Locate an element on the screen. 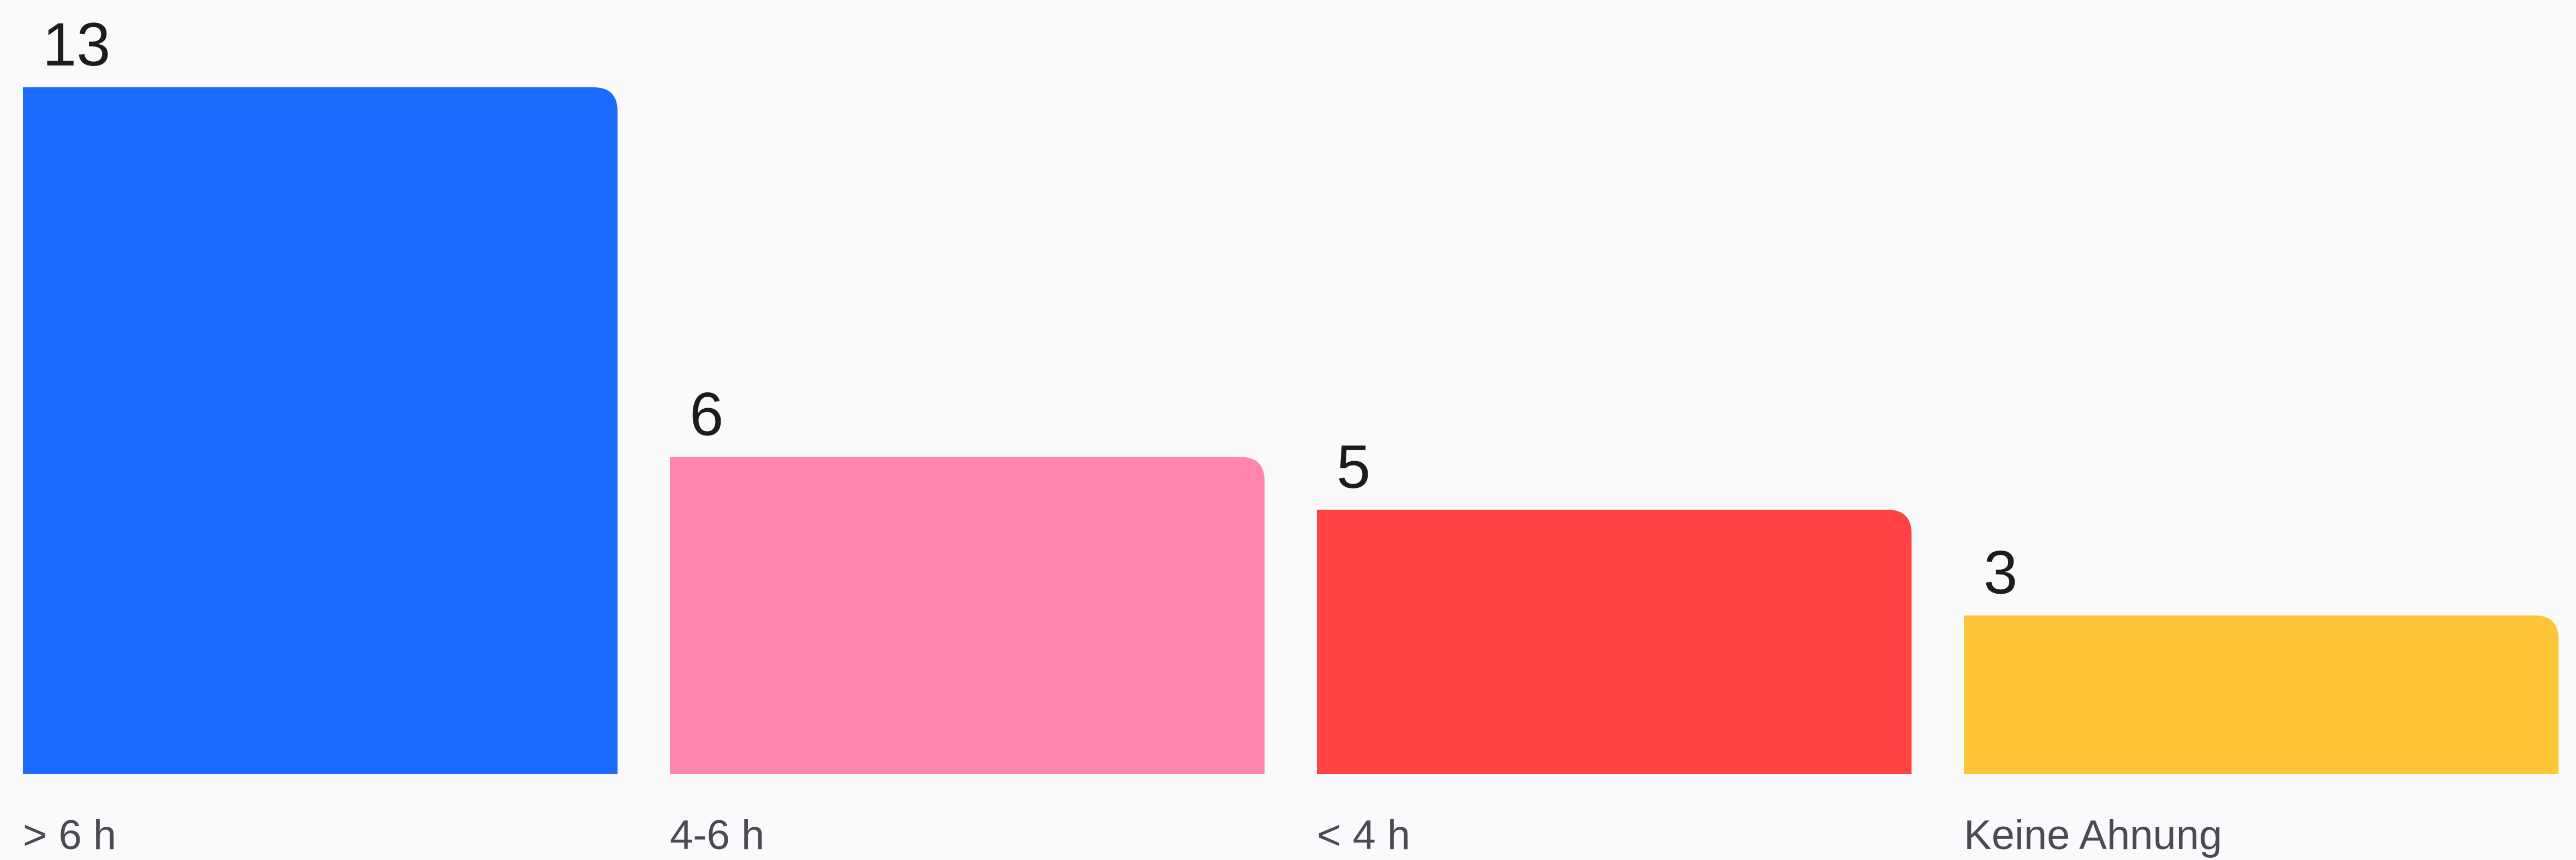  bar-value-label-1: 13 is located at coordinates (77, 45).